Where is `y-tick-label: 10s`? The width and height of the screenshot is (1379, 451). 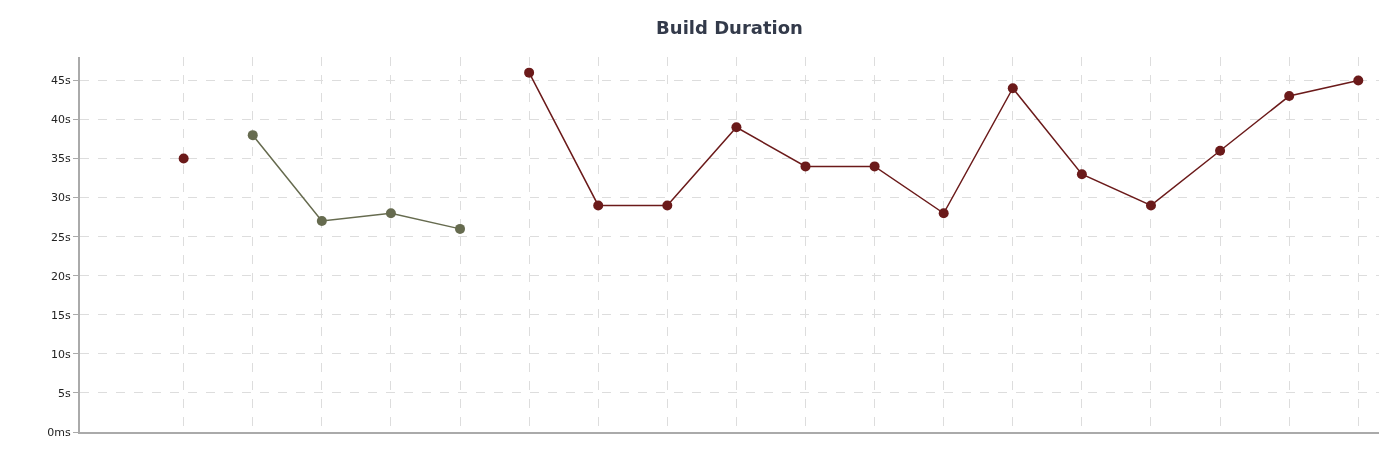
y-tick-label: 10s is located at coordinates (61, 354).